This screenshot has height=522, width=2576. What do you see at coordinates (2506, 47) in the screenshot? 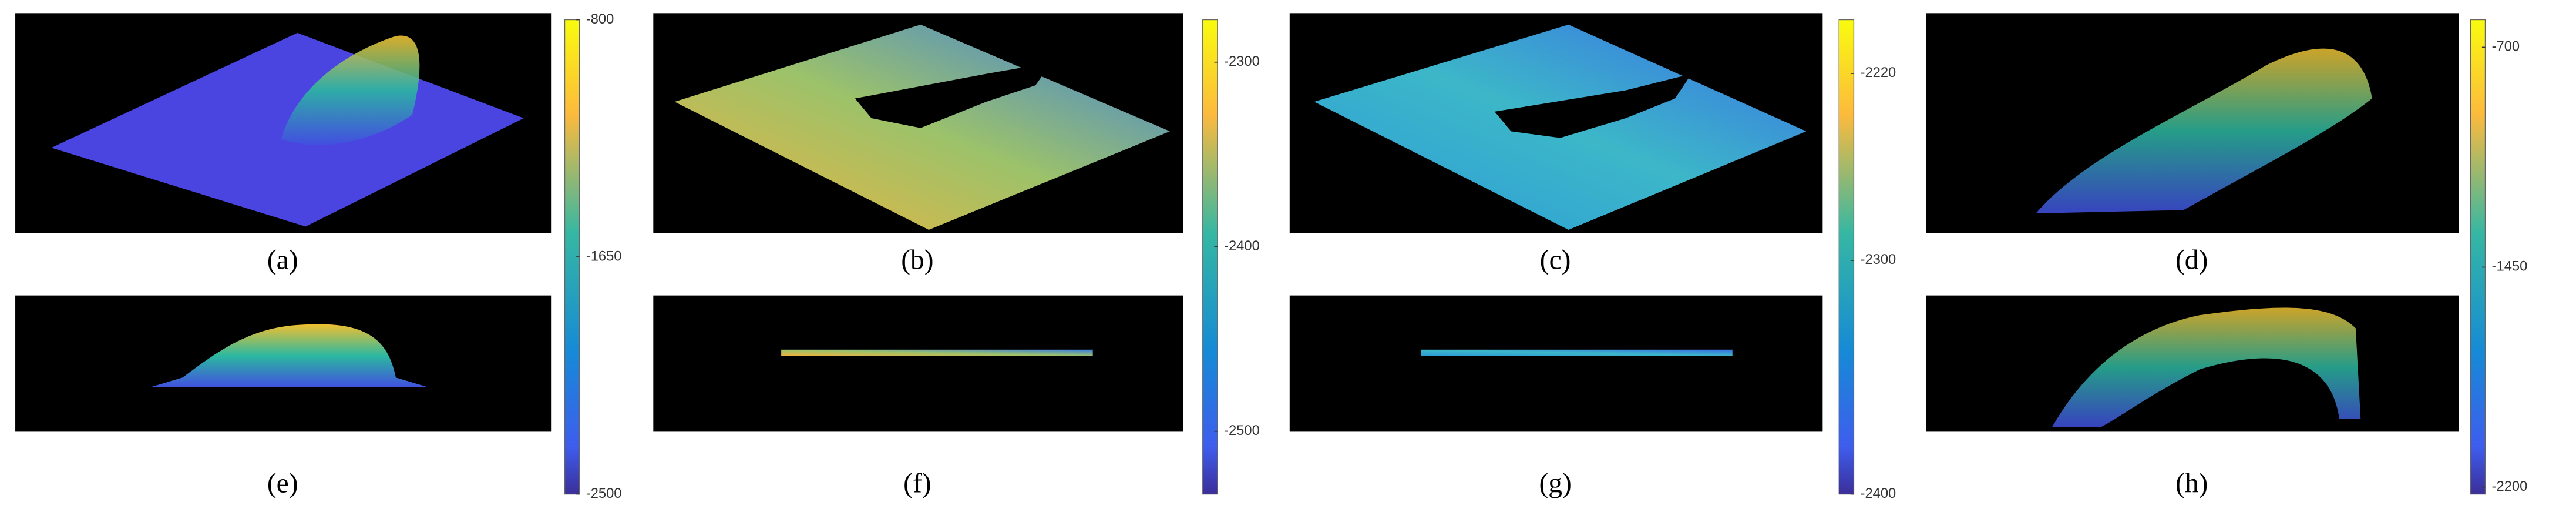
I see `colorbar-tick-label: -700` at bounding box center [2506, 47].